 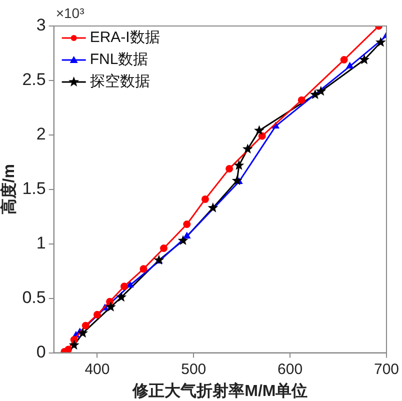 I want to click on y-tick-label: 0.5, so click(x=34, y=298).